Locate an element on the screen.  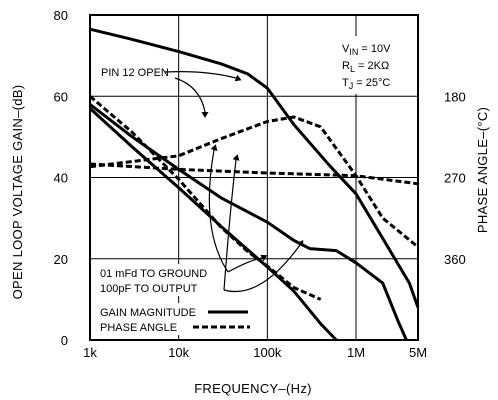
annotation-capacitors: 01 mFd TO GROUND 100pF TO OUTPUT is located at coordinates (161, 280).